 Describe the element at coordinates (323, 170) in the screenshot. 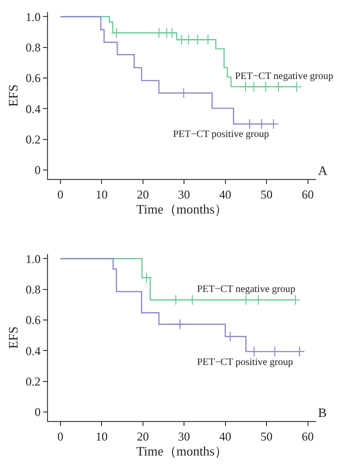

I see `text: A` at that location.